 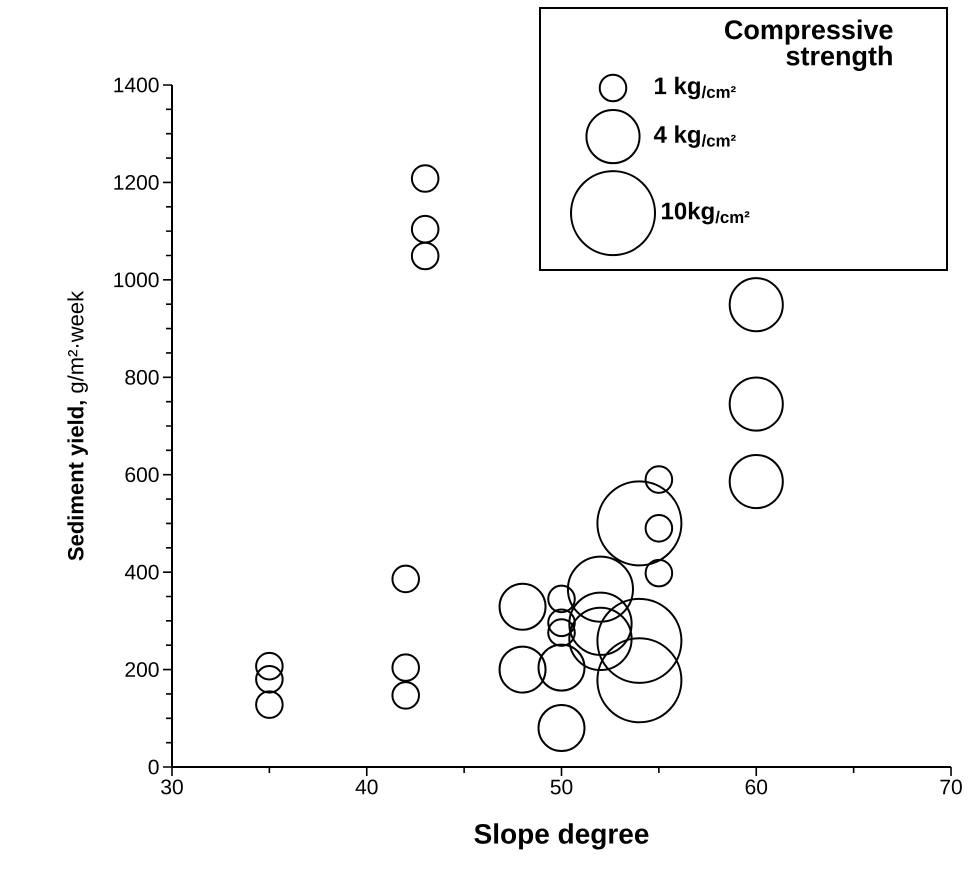 I want to click on y-tick-label: 400, so click(x=141, y=572).